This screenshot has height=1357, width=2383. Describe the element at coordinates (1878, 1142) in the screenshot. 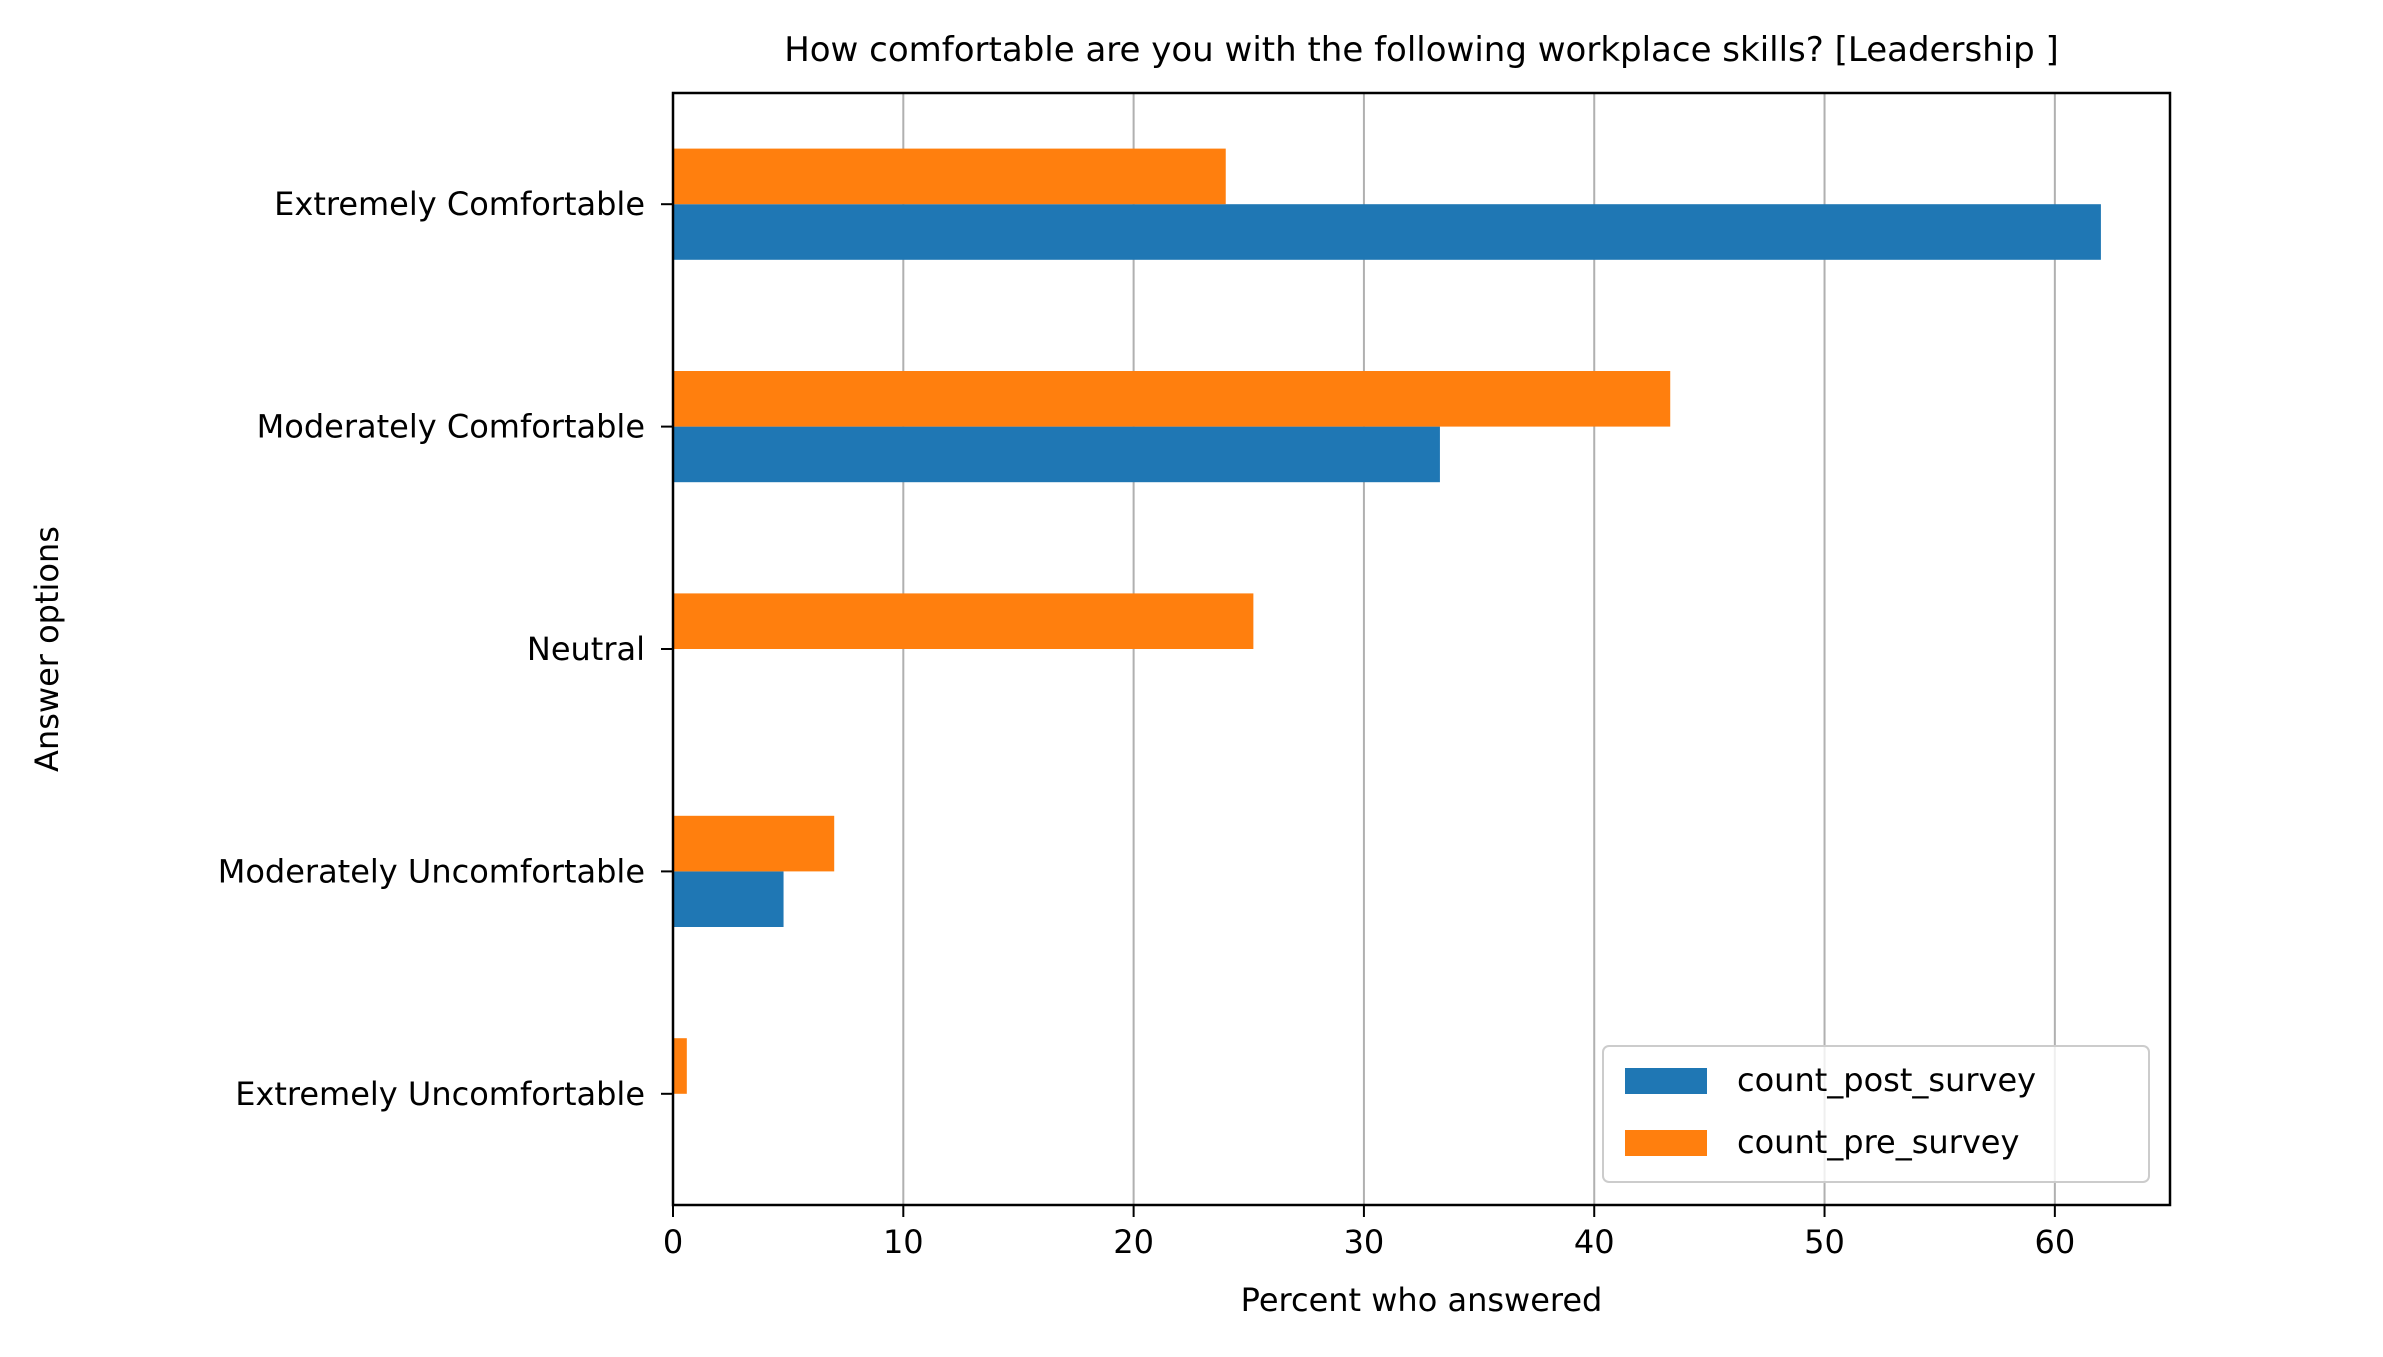

I see `legend-label-pre-survey: count_pre_survey` at that location.